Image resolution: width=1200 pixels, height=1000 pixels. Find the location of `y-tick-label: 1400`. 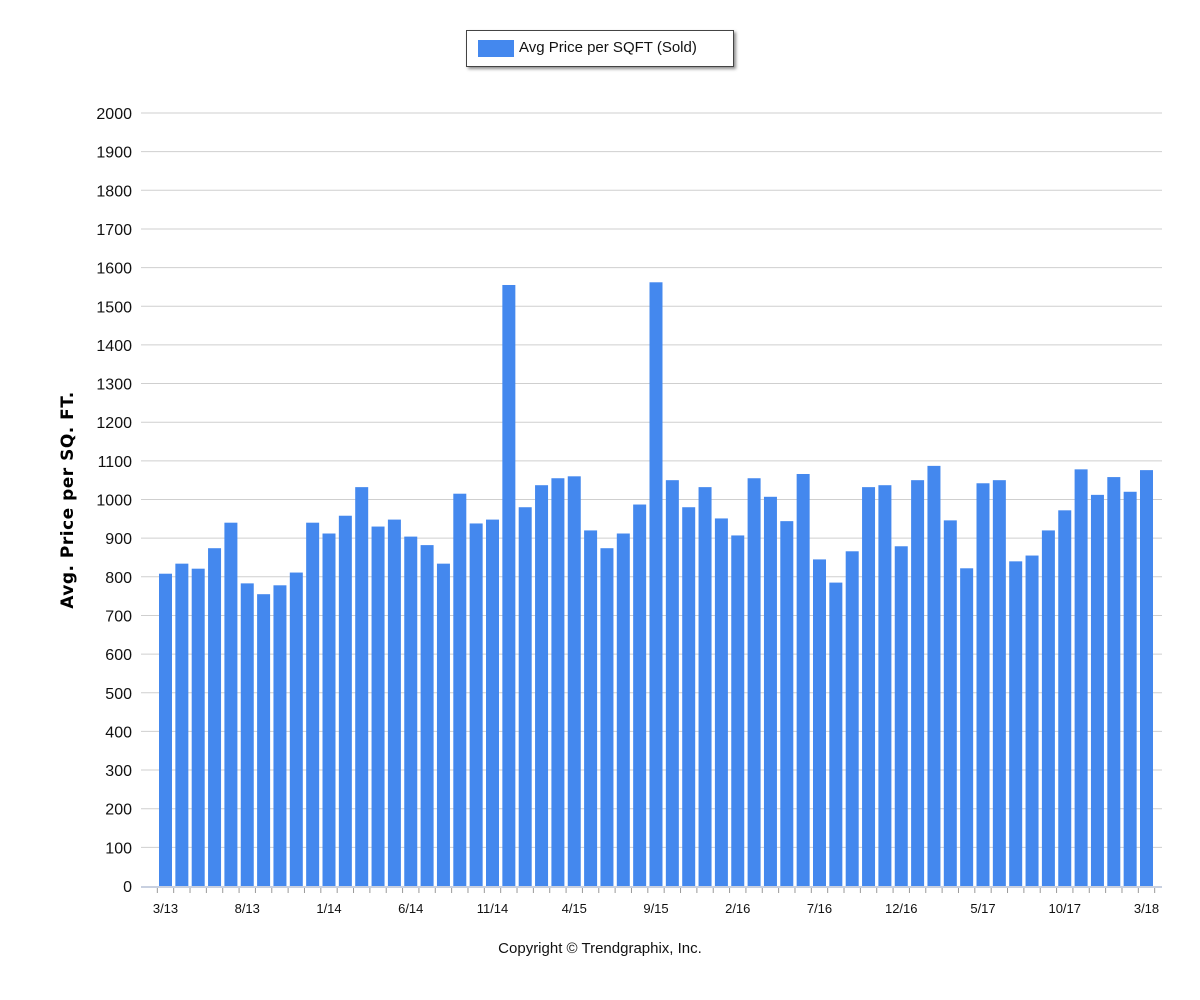

y-tick-label: 1400 is located at coordinates (114, 346).